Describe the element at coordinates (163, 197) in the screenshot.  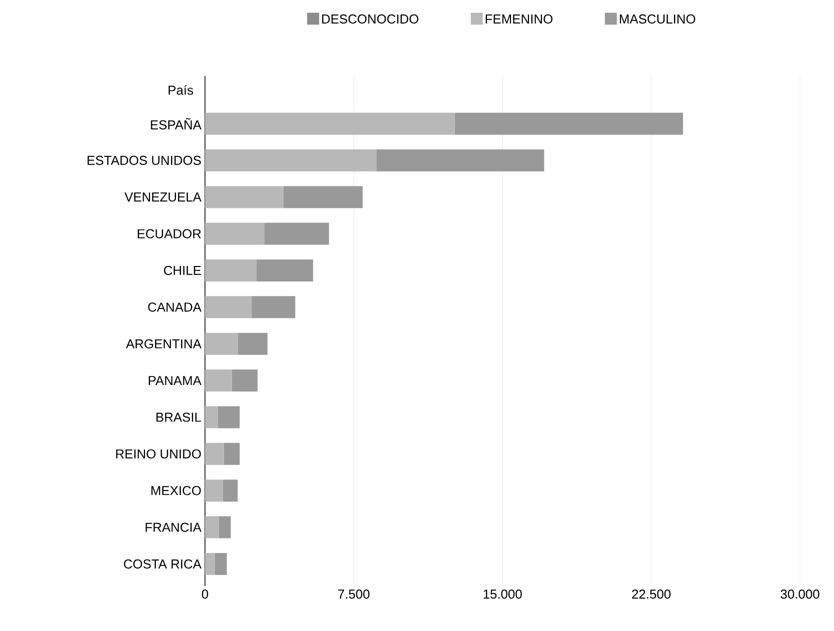
I see `y-tick-label: VENEZUELA` at that location.